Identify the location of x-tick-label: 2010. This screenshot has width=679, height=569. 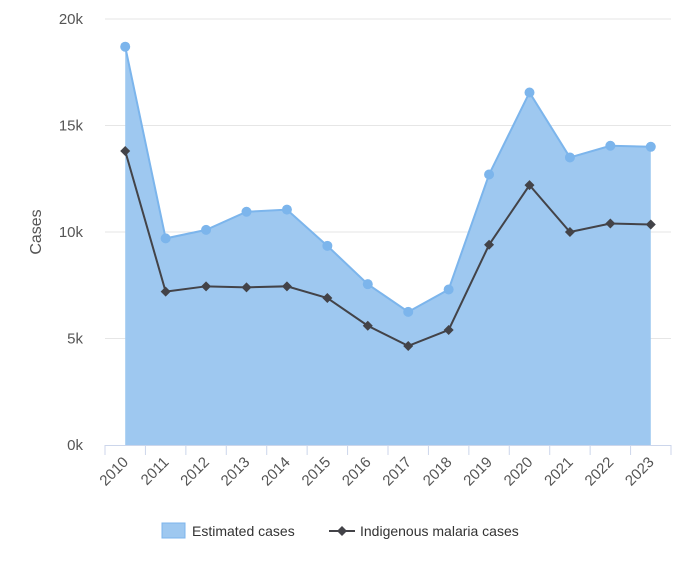
(114, 472).